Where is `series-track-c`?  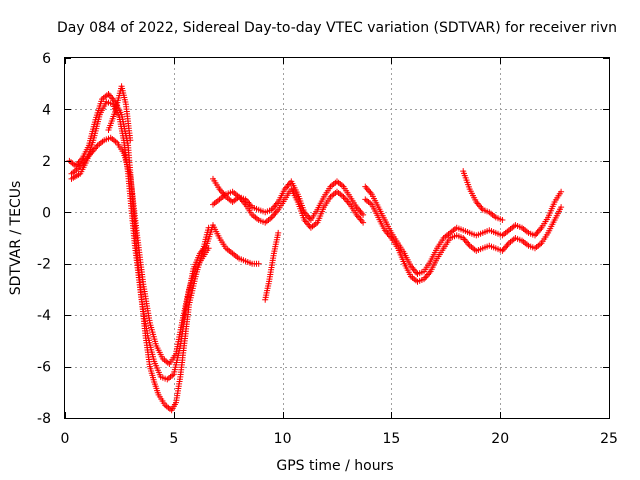 series-track-c is located at coordinates (140, 250).